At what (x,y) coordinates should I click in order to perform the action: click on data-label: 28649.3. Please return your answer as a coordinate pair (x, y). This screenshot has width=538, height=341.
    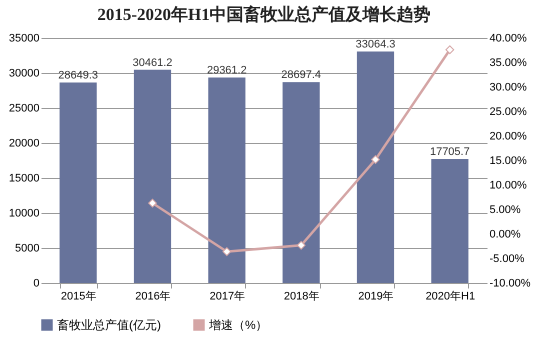
    Looking at the image, I should click on (78, 75).